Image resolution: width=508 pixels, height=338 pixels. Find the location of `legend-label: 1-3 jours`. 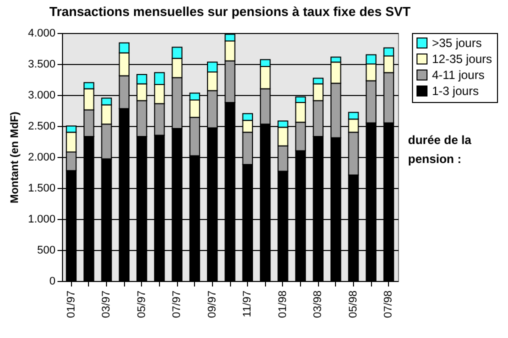

legend-label: 1-3 jours is located at coordinates (455, 91).